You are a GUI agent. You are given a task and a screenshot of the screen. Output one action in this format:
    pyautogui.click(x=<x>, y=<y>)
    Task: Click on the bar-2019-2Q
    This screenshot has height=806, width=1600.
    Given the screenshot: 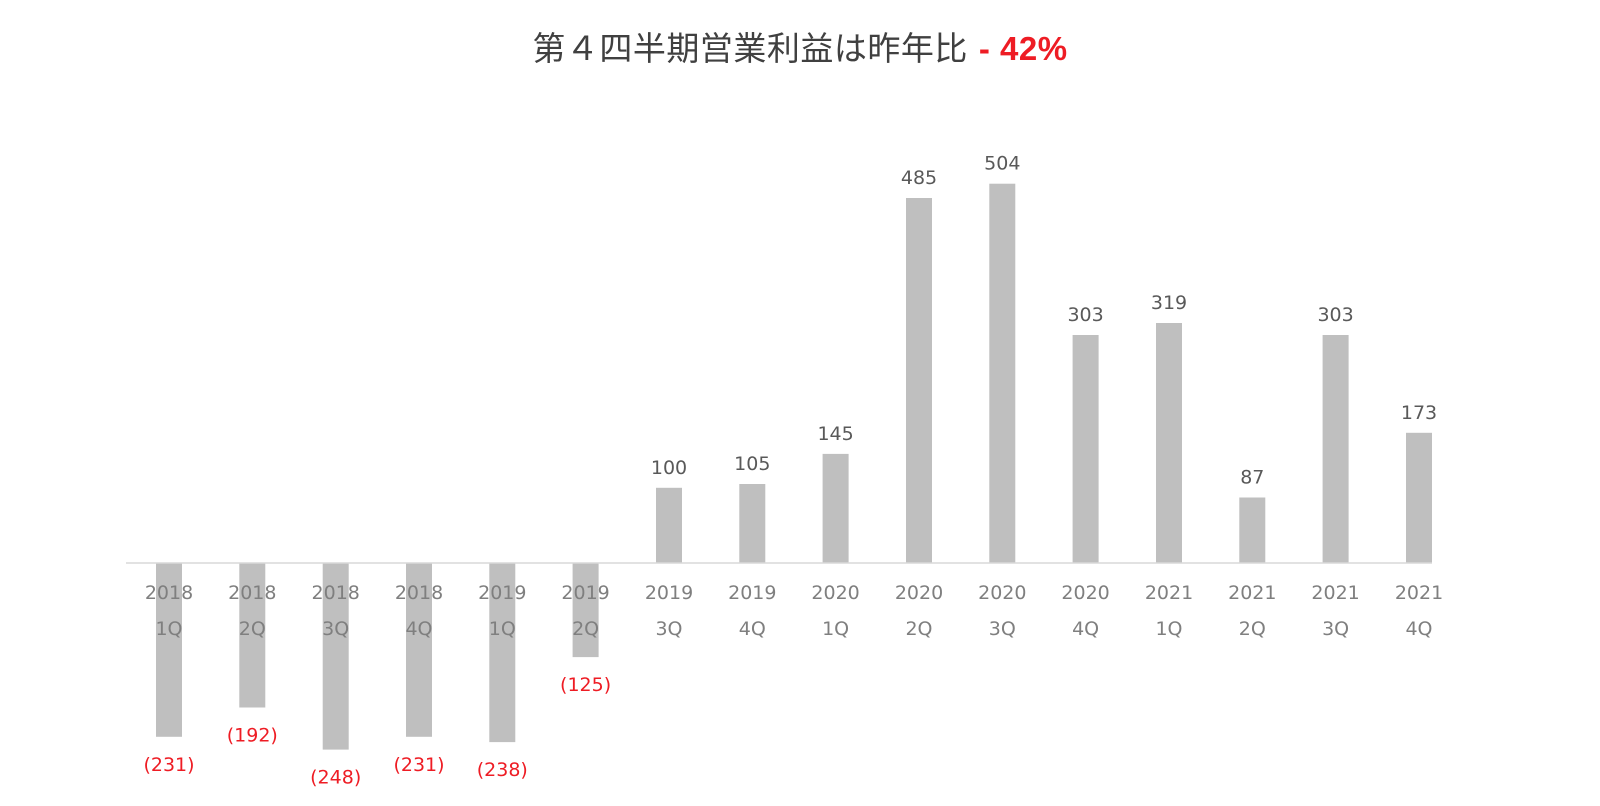 What is the action you would take?
    pyautogui.click(x=585, y=610)
    